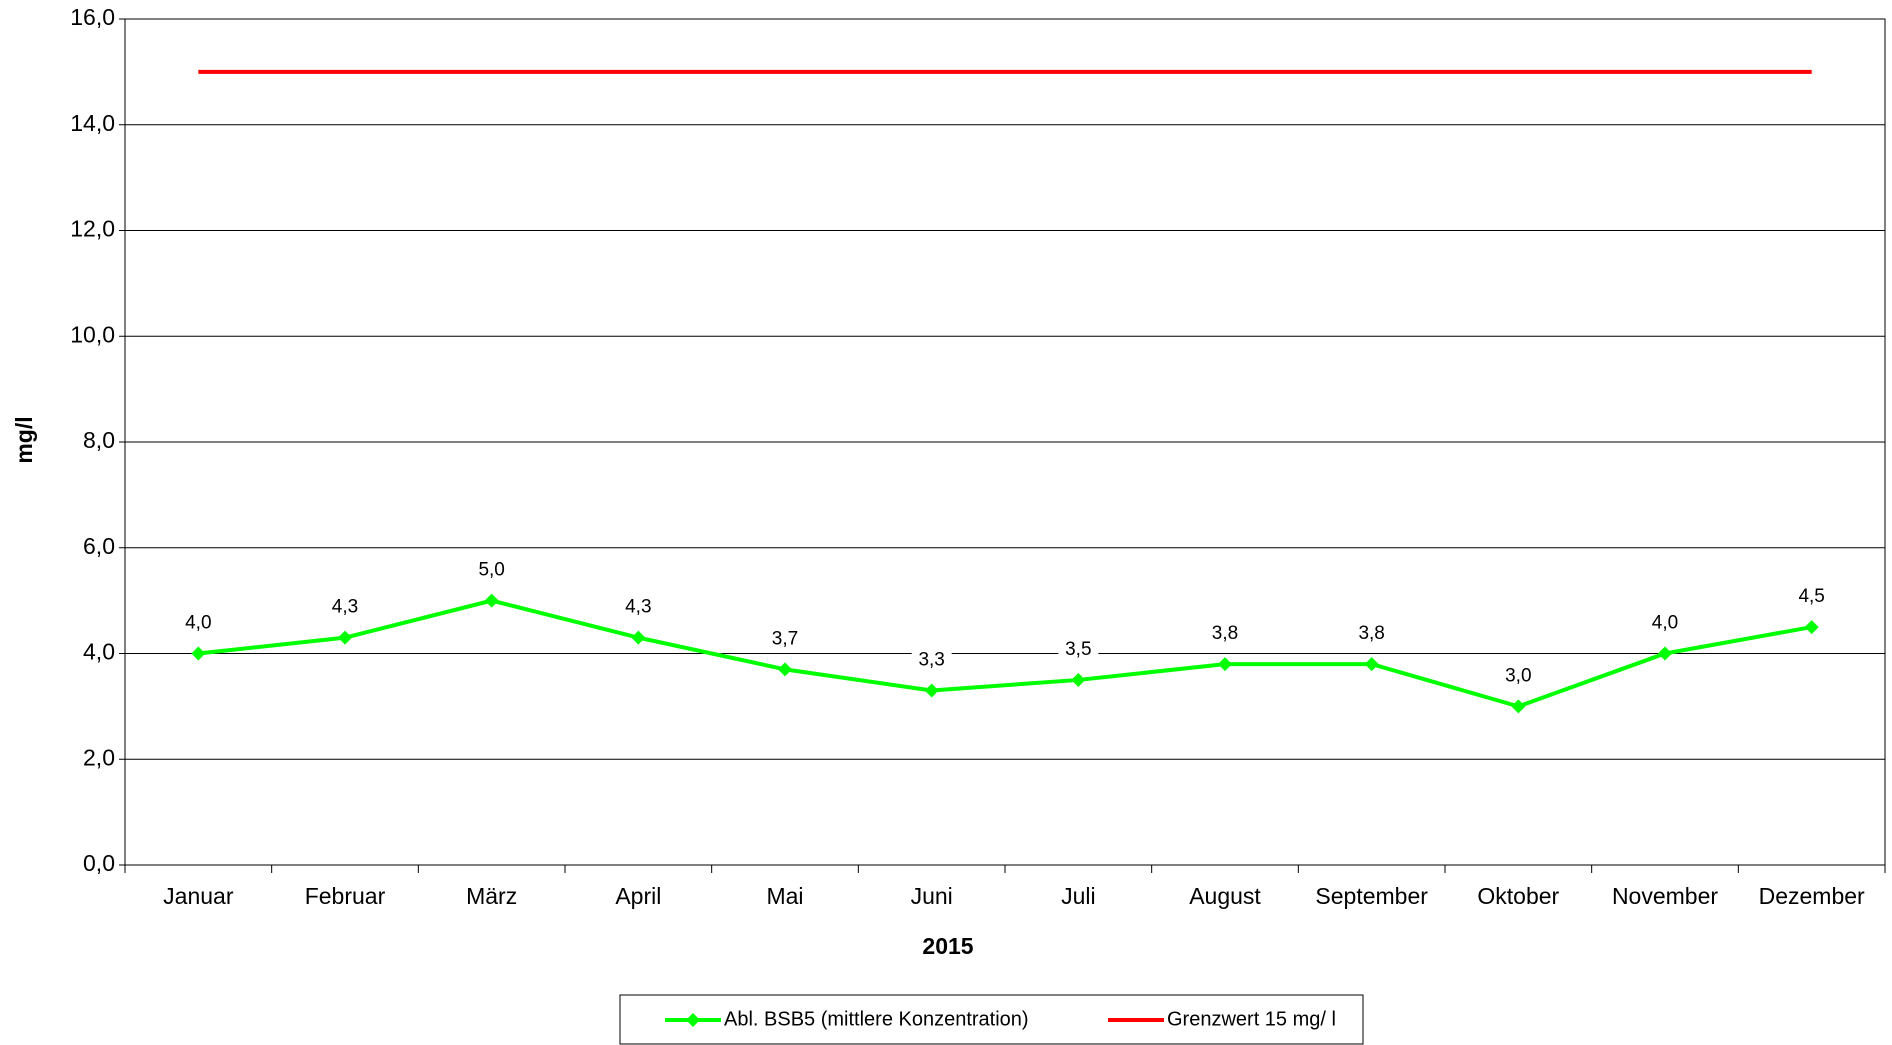 The image size is (1892, 1045). Describe the element at coordinates (1518, 896) in the screenshot. I see `x-tick-label: Oktober` at that location.